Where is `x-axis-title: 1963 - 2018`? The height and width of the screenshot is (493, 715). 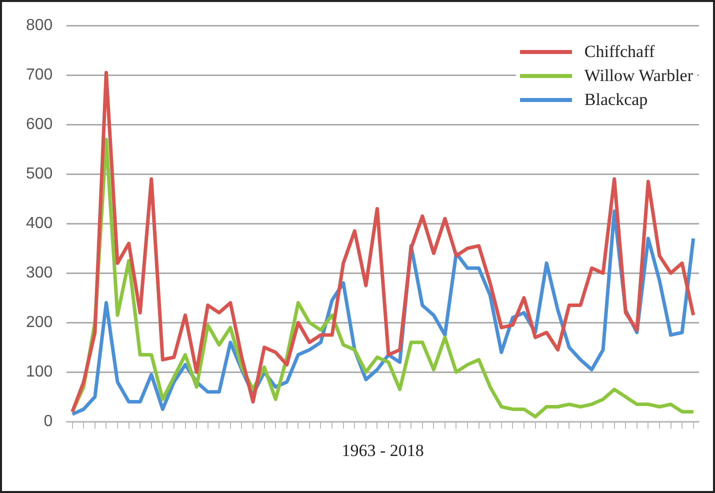 x-axis-title: 1963 - 2018 is located at coordinates (383, 450).